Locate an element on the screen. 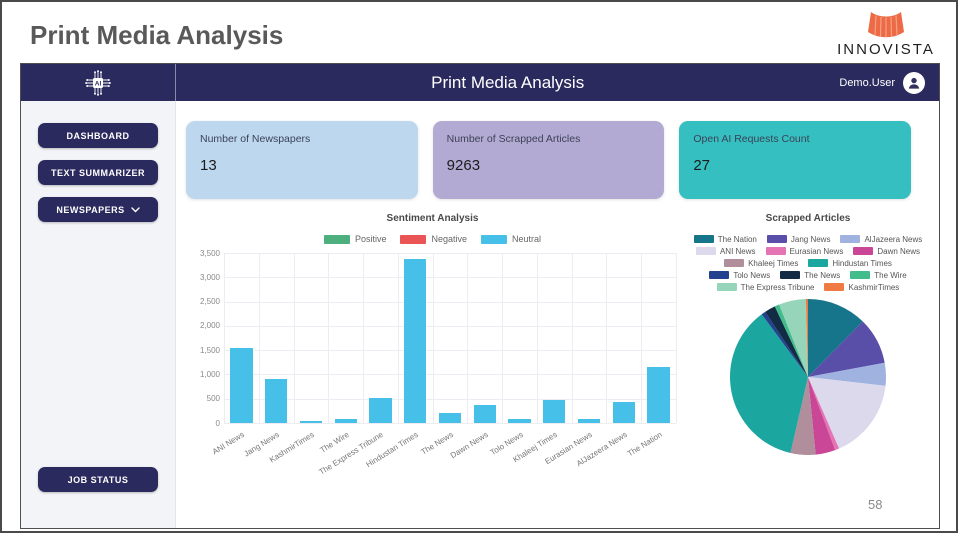 The height and width of the screenshot is (540, 960). ai-chip-icon: AI is located at coordinates (98, 82).